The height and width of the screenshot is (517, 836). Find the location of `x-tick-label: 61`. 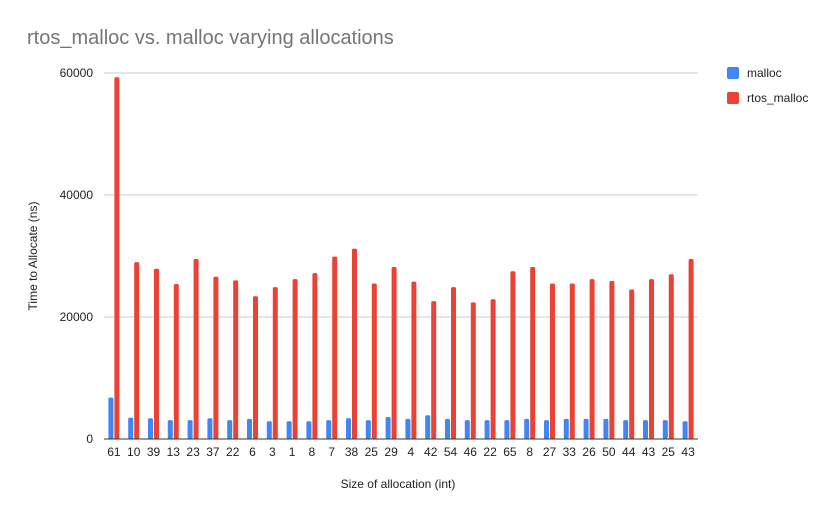

x-tick-label: 61 is located at coordinates (114, 452).